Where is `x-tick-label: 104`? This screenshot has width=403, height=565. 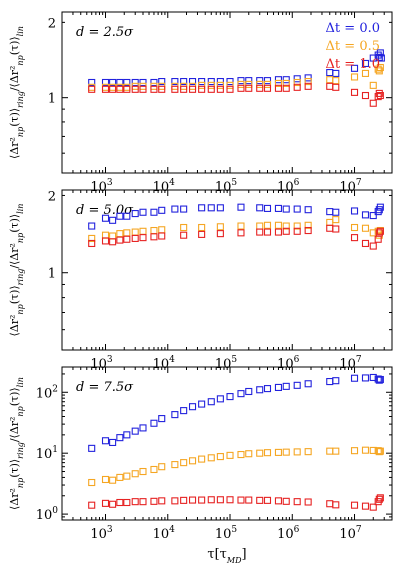
x-tick-label: 104 is located at coordinates (164, 363).